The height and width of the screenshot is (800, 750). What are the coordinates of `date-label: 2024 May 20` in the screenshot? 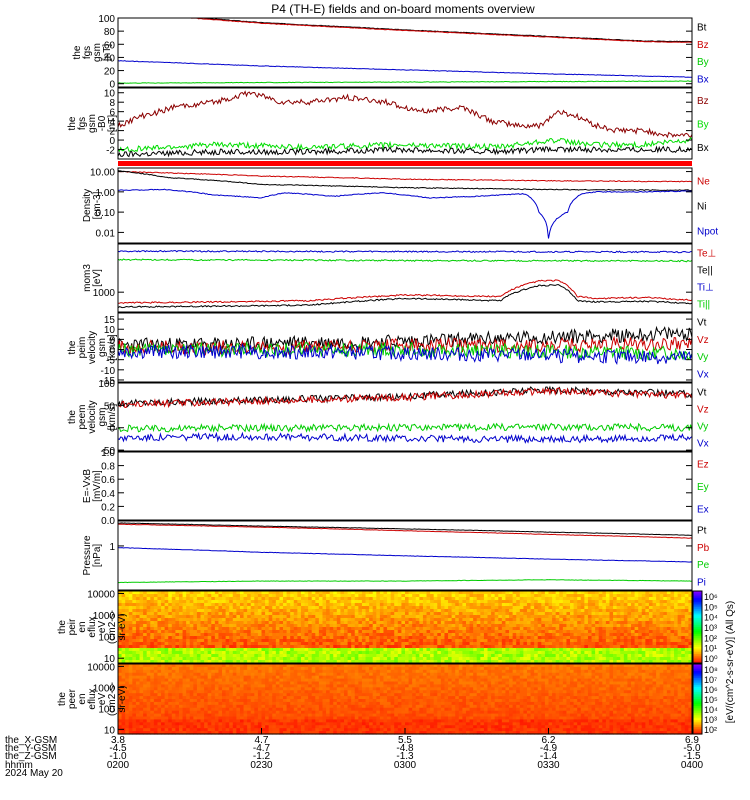 It's located at (34, 773).